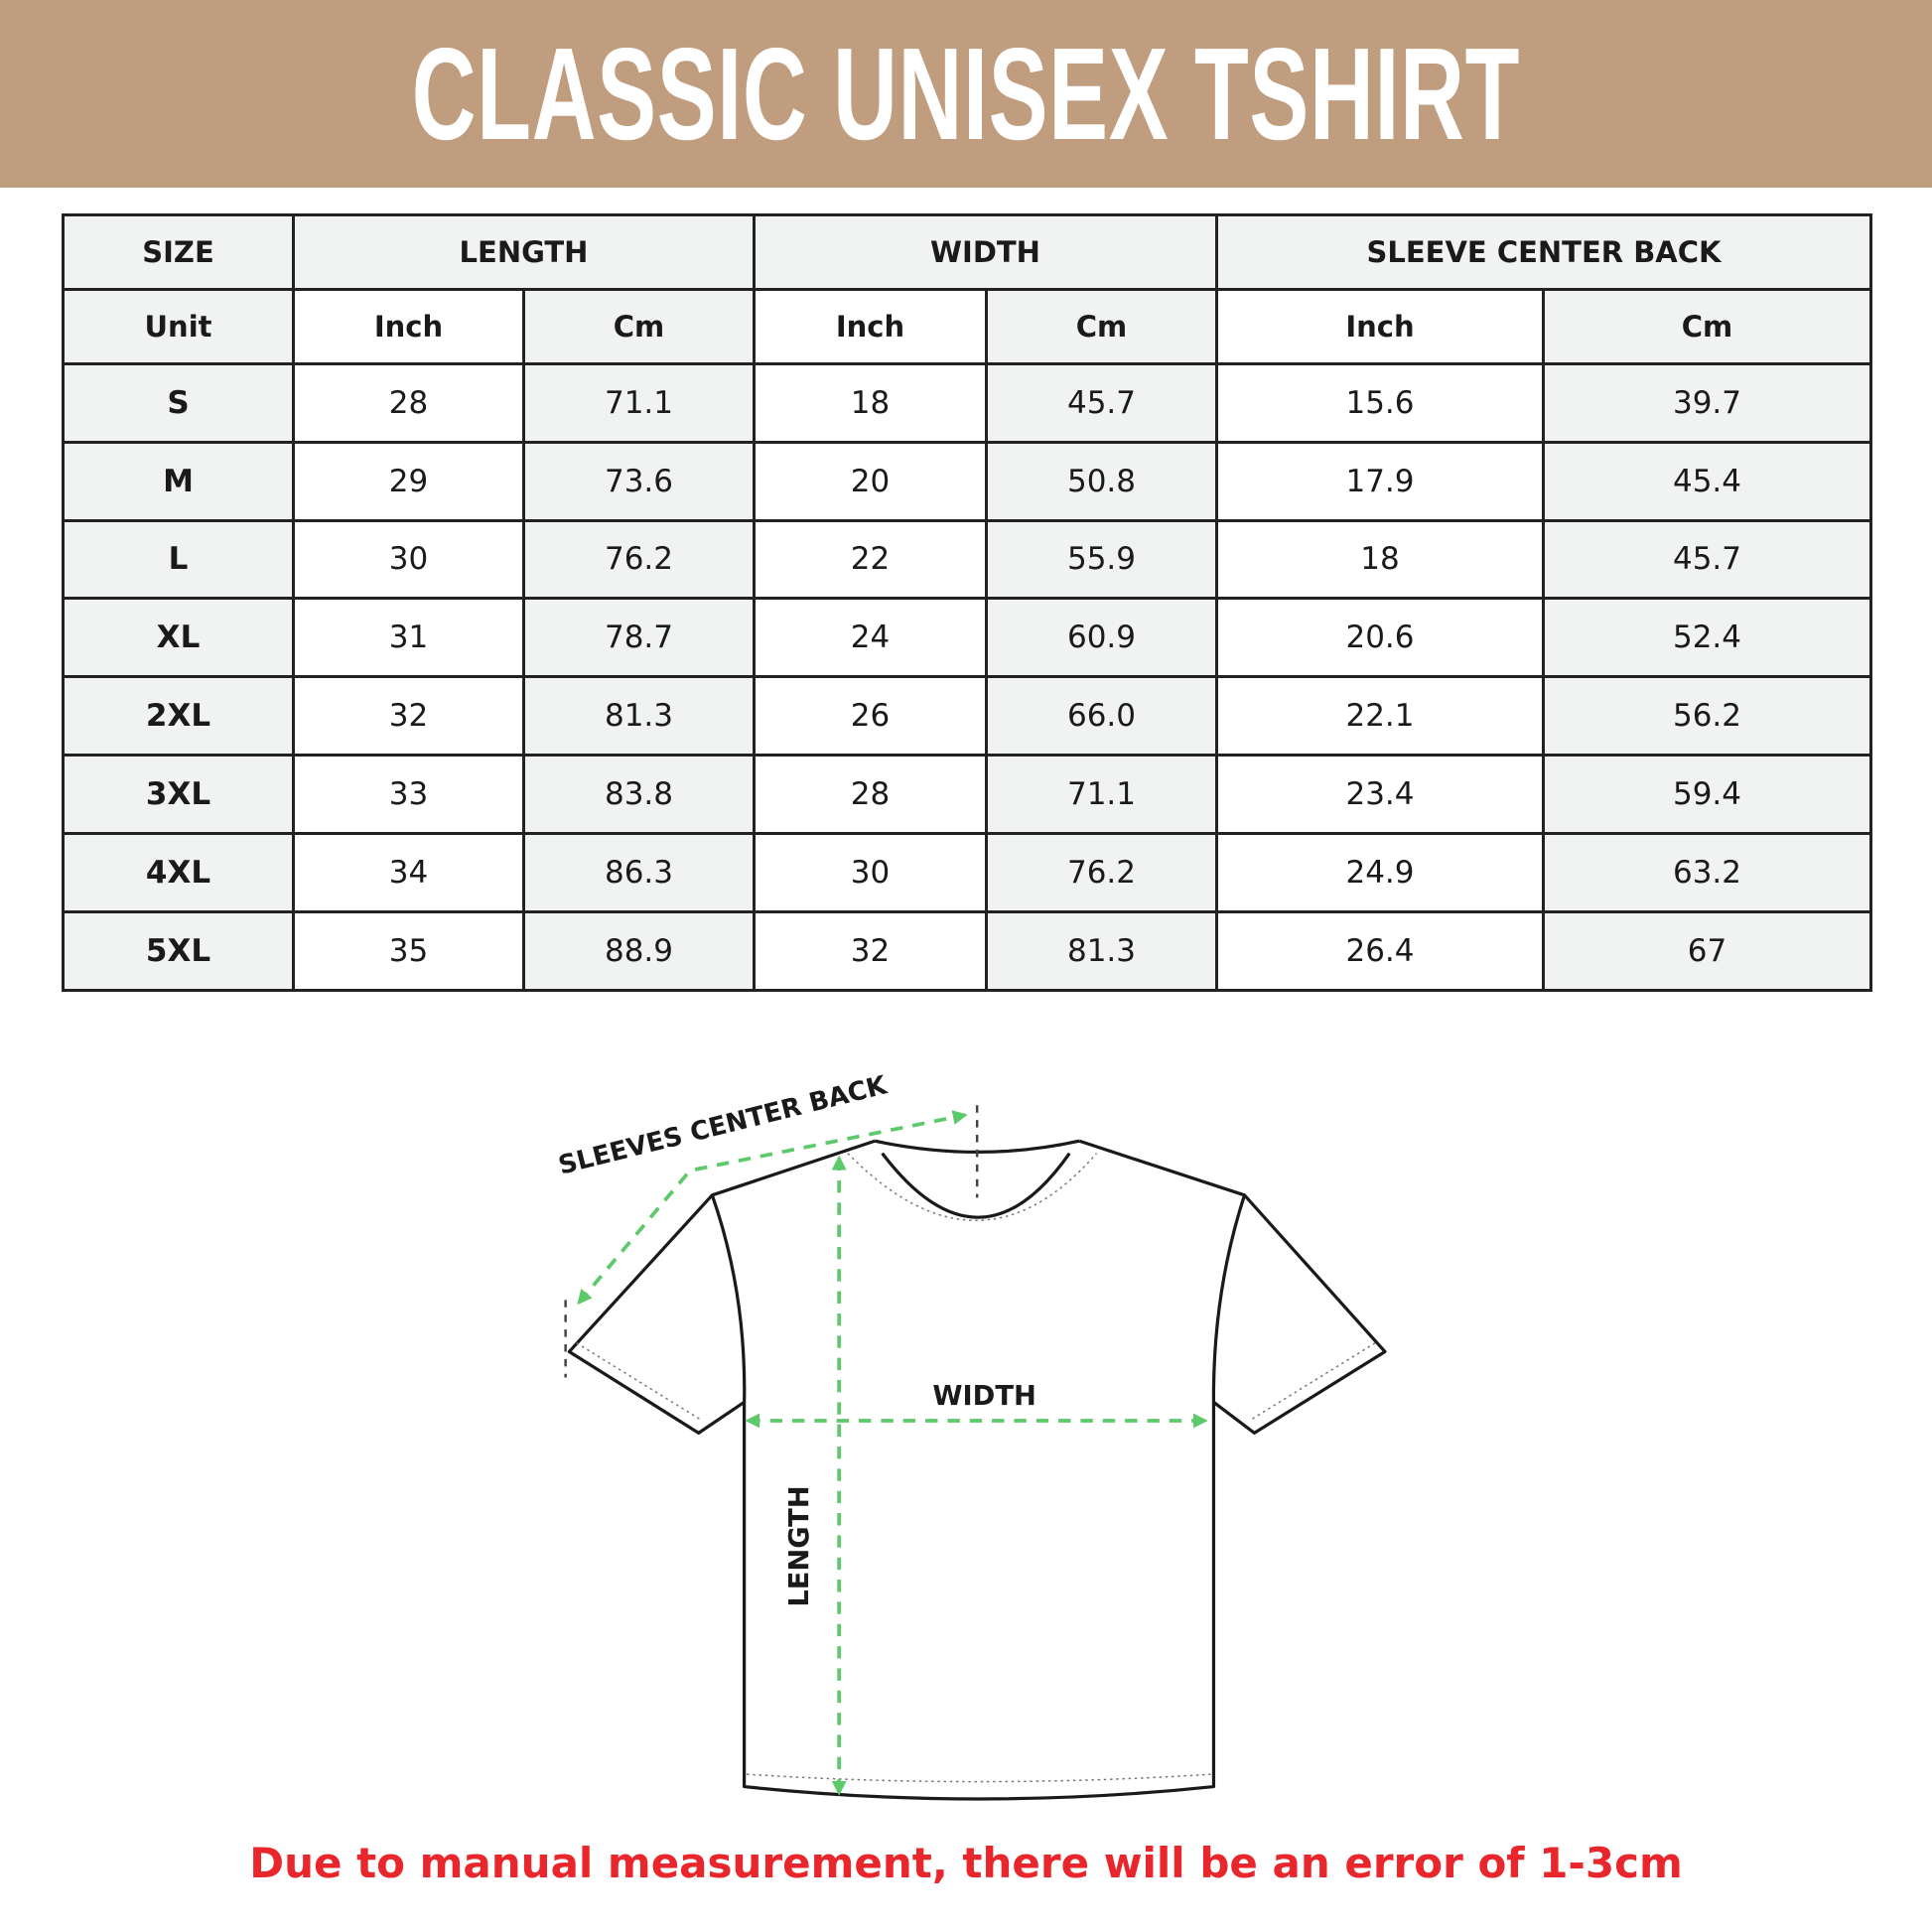 This screenshot has width=1932, height=1932. I want to click on value-cell: 86.3, so click(639, 873).